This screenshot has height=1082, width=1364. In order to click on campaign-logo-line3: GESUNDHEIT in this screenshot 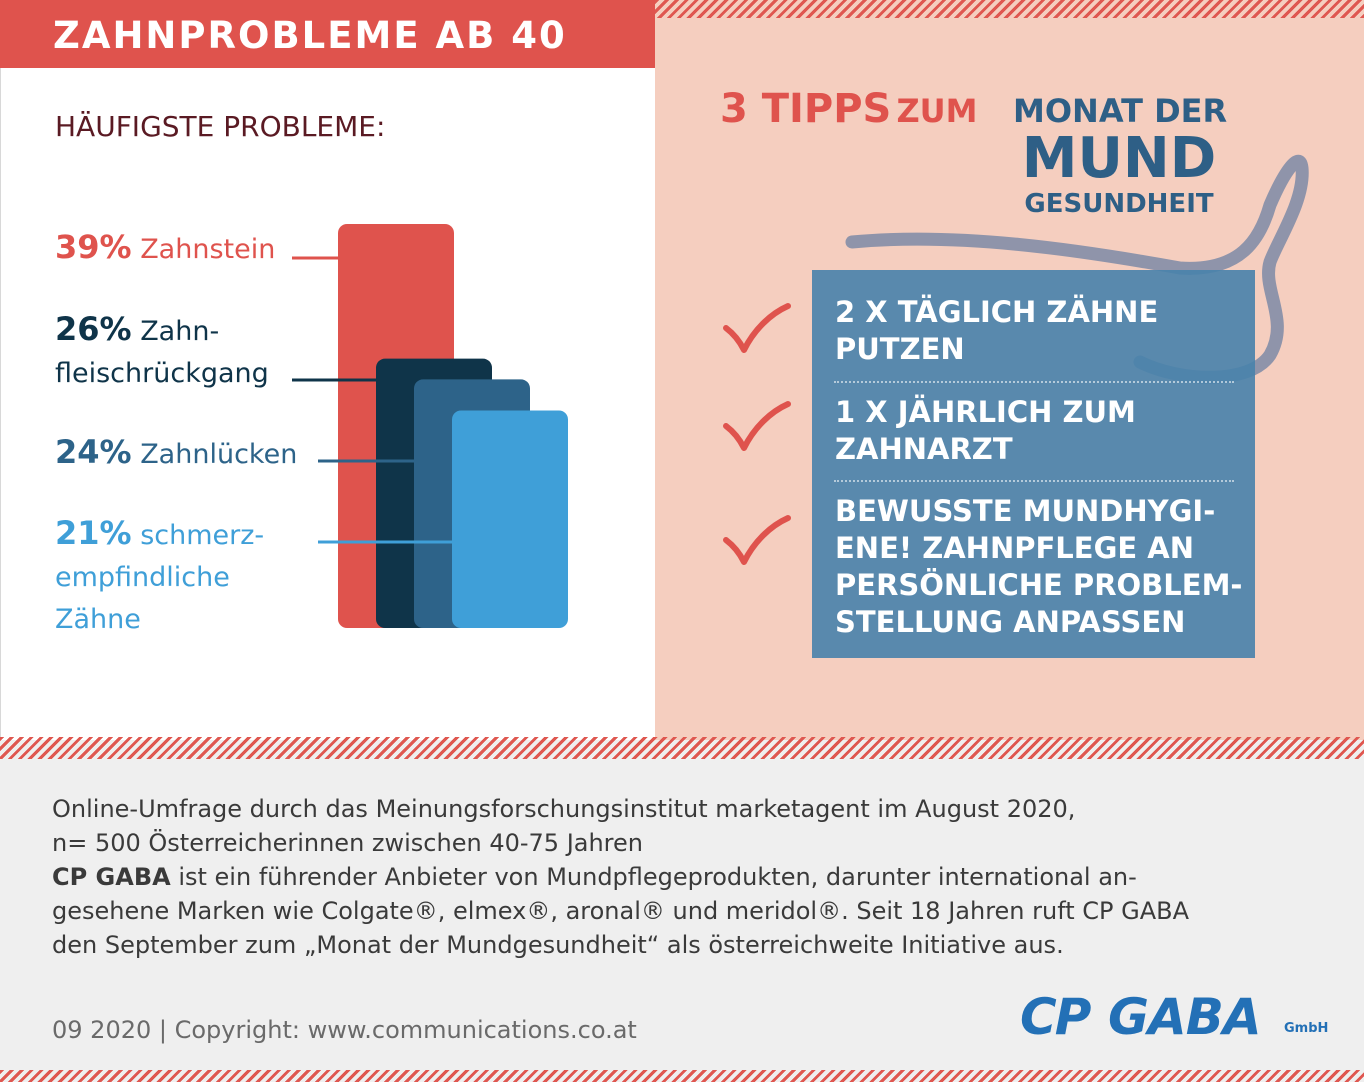, I will do `click(1119, 204)`.